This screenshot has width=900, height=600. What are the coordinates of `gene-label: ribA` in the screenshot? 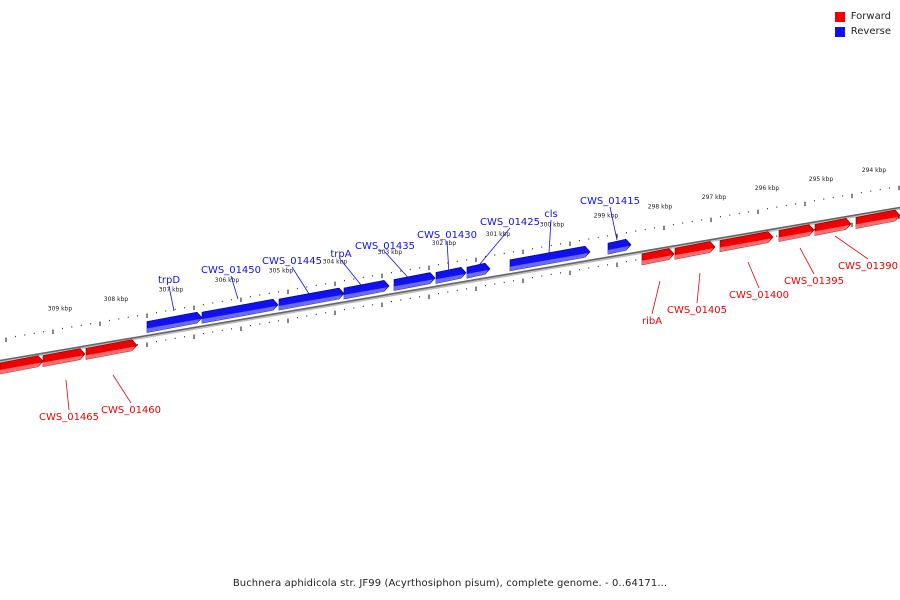 It's located at (652, 321).